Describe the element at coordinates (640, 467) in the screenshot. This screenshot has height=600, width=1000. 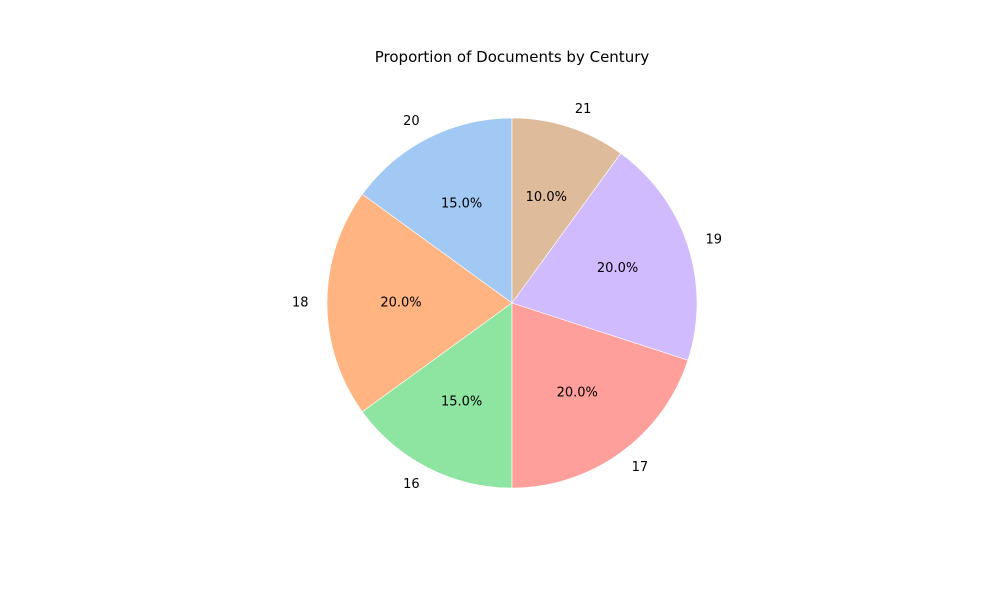
I see `slice-label-17: 17` at that location.